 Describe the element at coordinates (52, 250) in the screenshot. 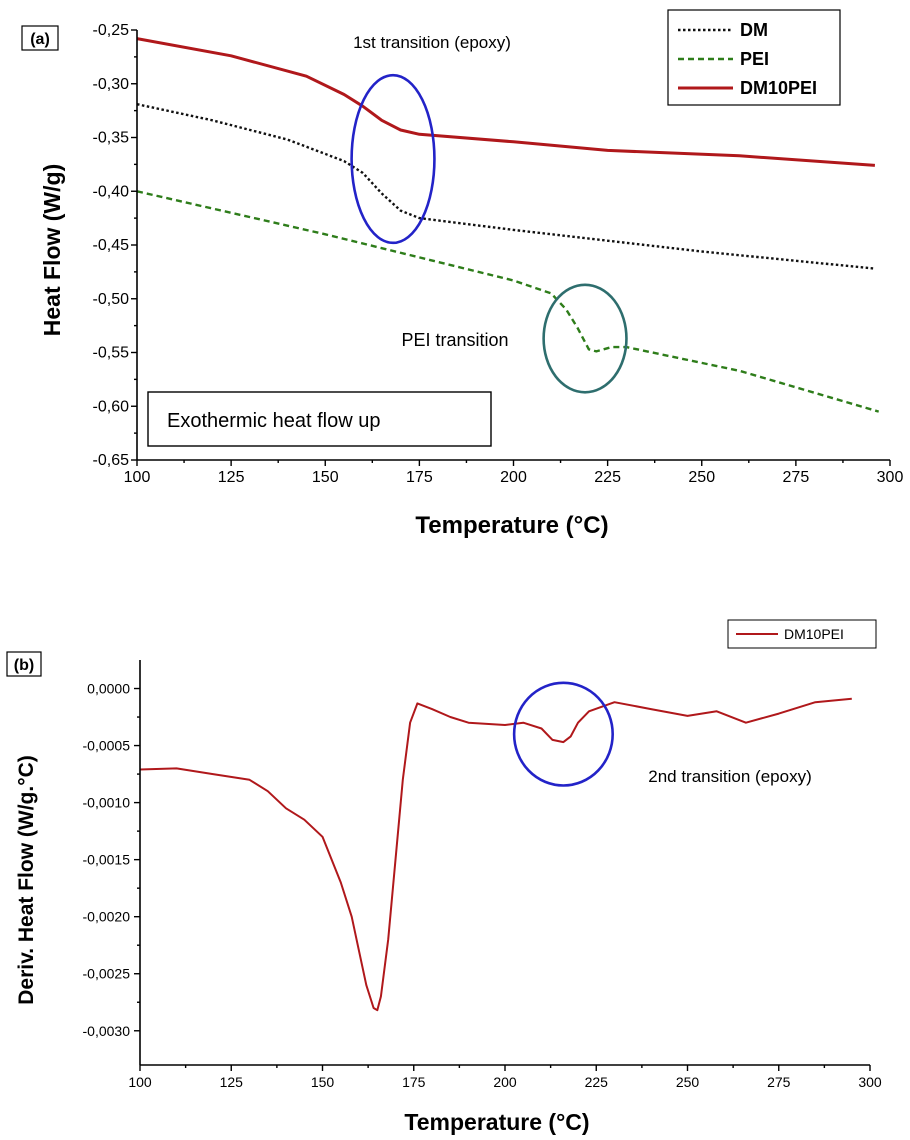

I see `panel-a-y-axis-title: Heat Flow (W/g)` at that location.